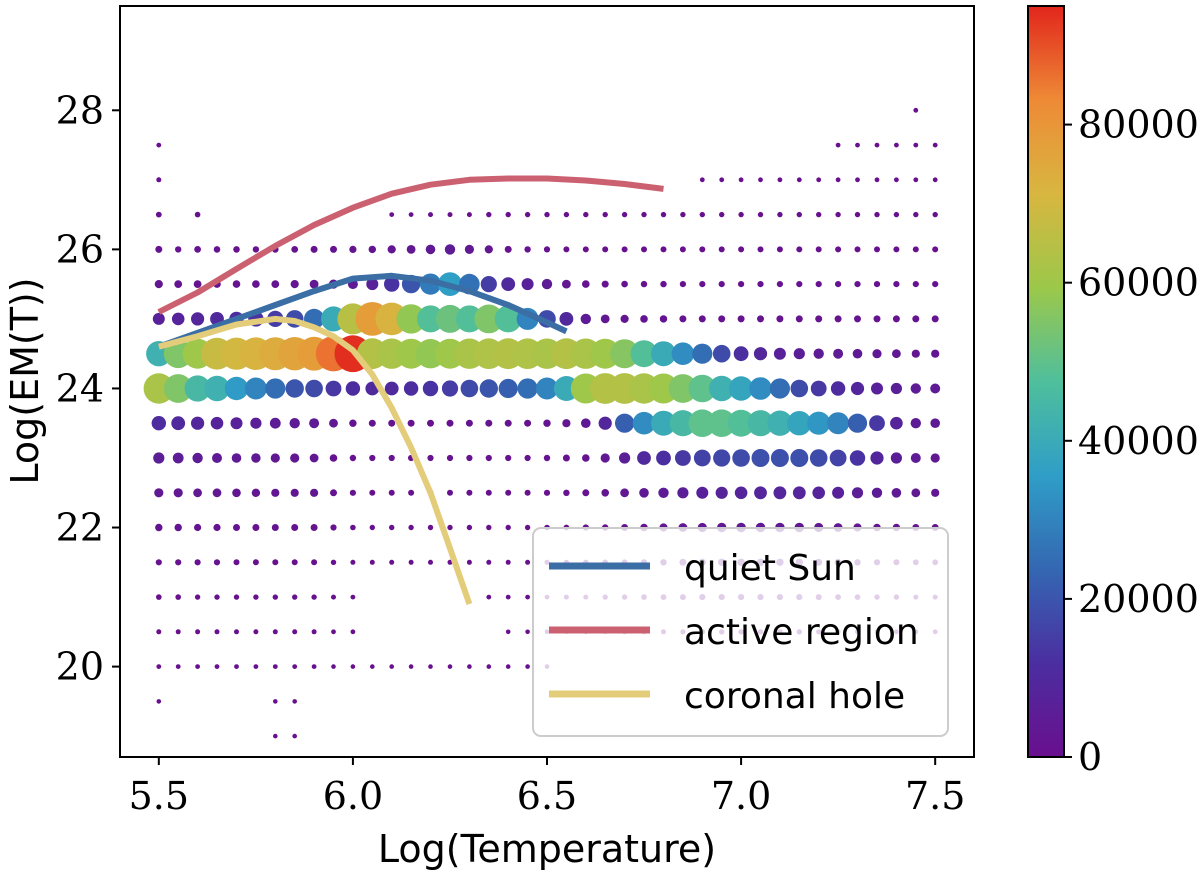  Describe the element at coordinates (80, 528) in the screenshot. I see `y-tick-label: 22` at that location.